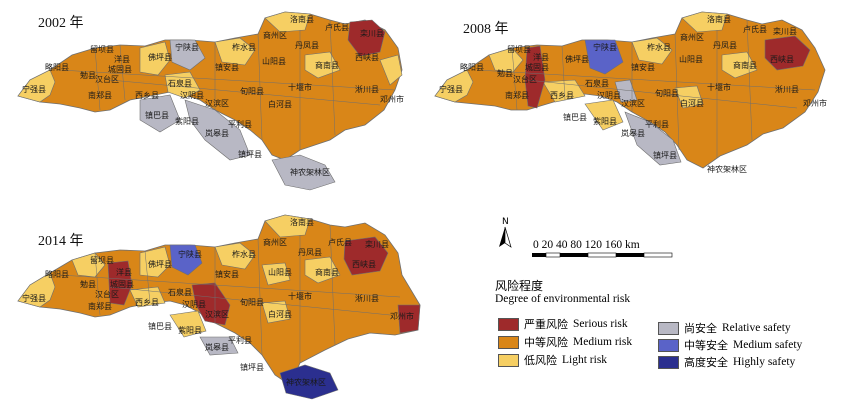 This screenshot has width=850, height=415. I want to click on region-serious-luanchuan, so click(366, 38).